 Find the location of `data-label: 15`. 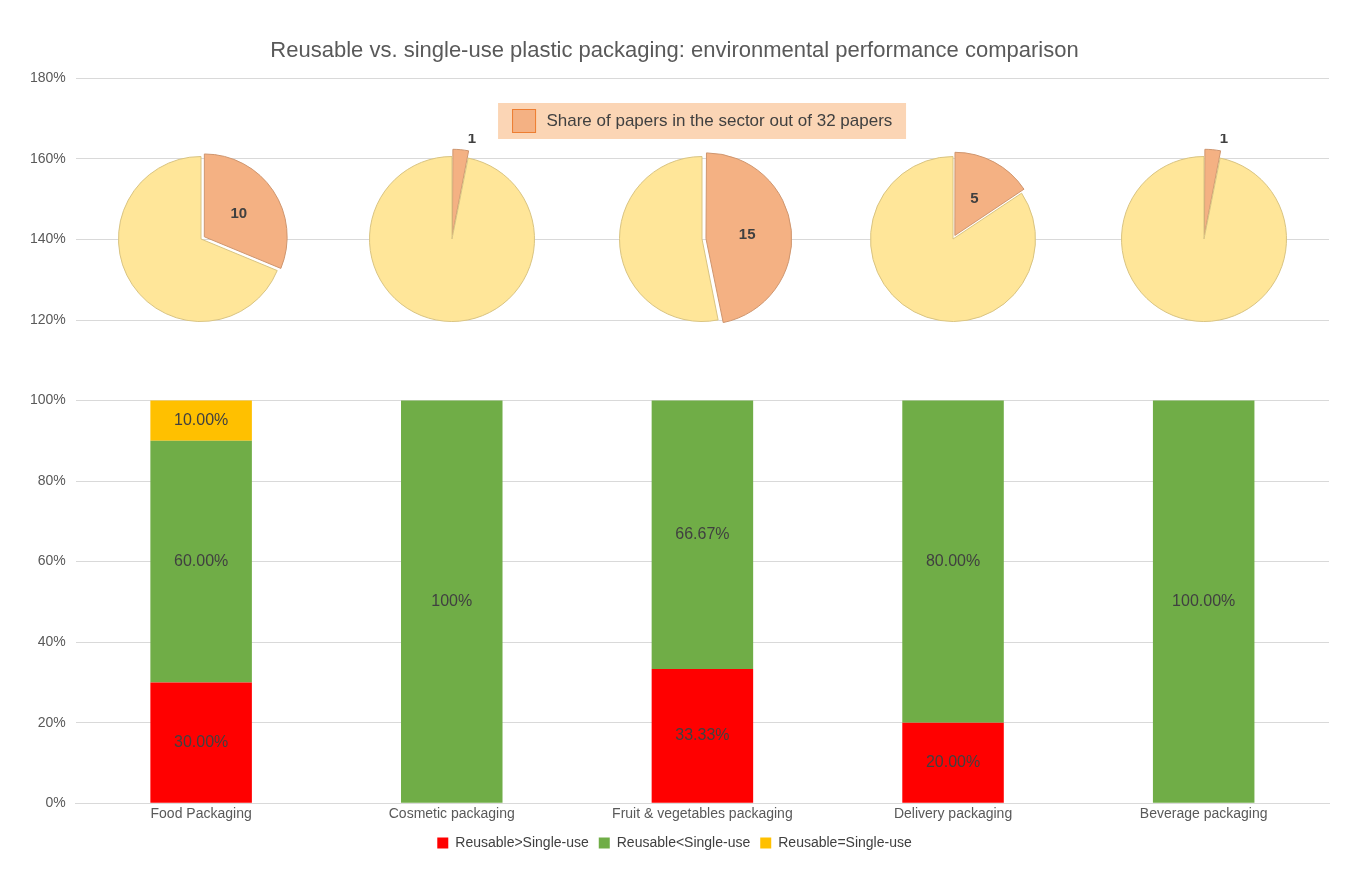

data-label: 15 is located at coordinates (747, 234).